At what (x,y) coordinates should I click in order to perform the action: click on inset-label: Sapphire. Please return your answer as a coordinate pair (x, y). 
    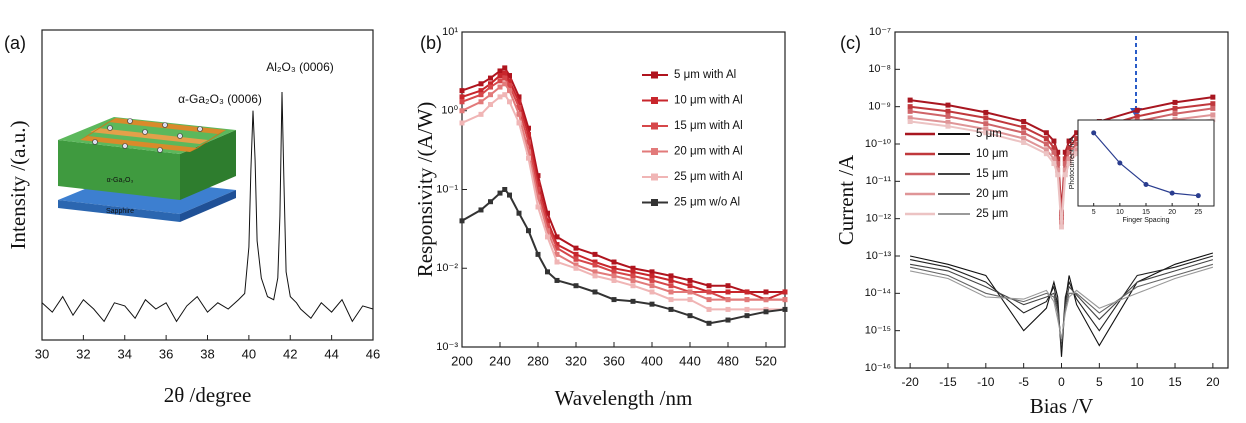
    Looking at the image, I should click on (120, 211).